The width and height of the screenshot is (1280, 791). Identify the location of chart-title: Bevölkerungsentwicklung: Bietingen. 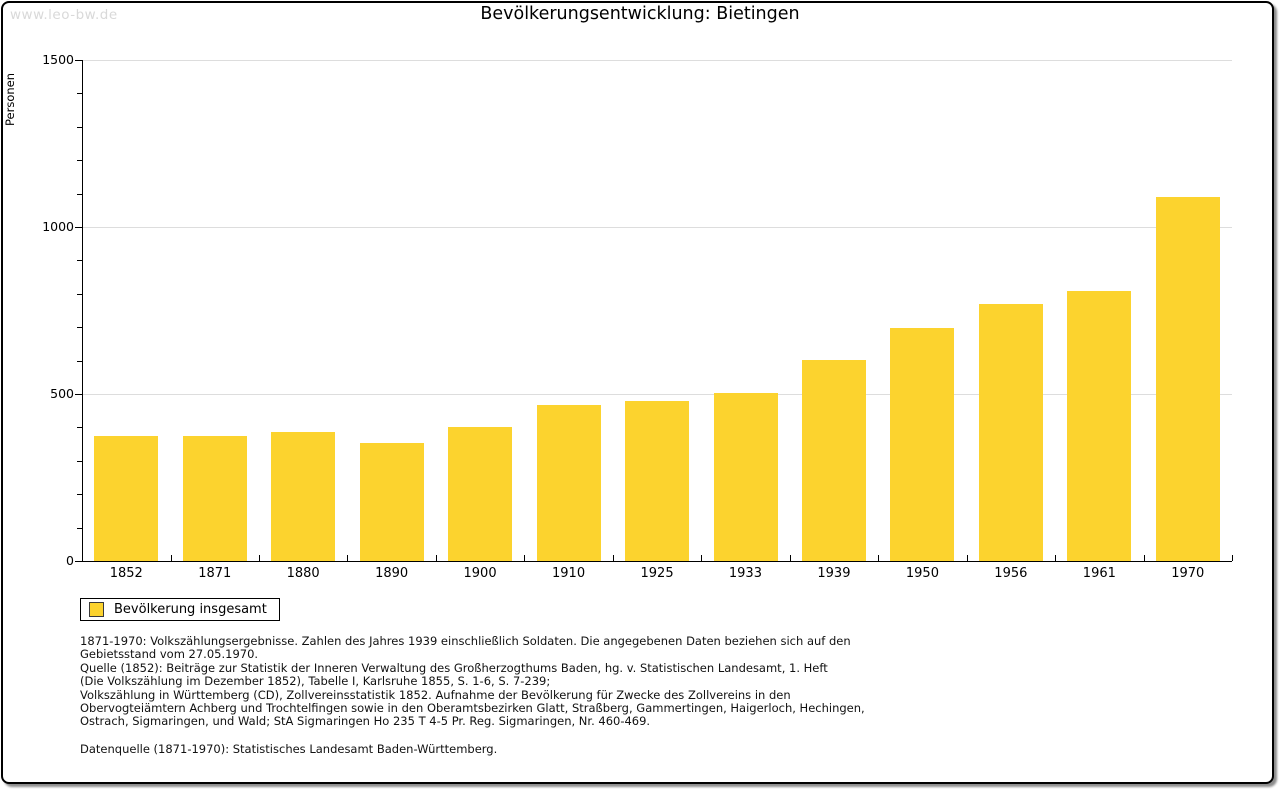
(640, 14).